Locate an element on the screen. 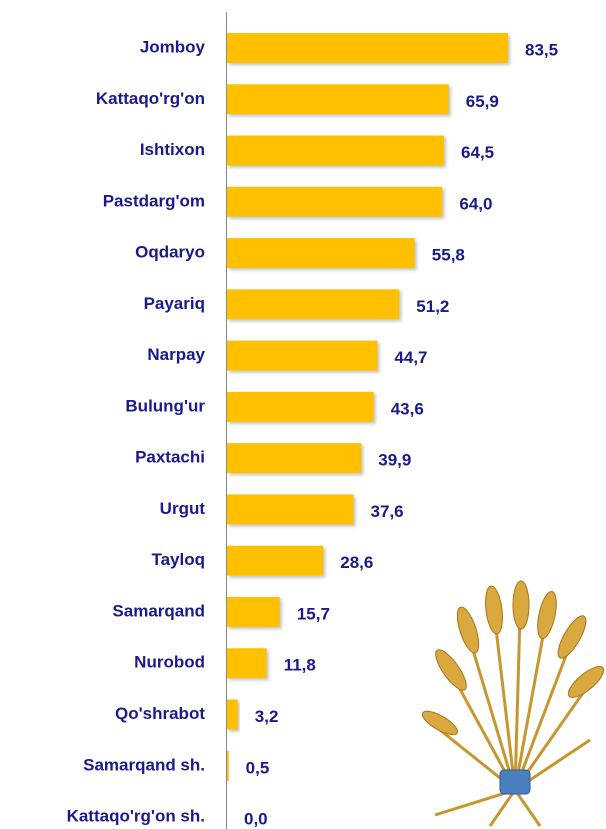 The image size is (606, 829). category-label: Narpay is located at coordinates (176, 354).